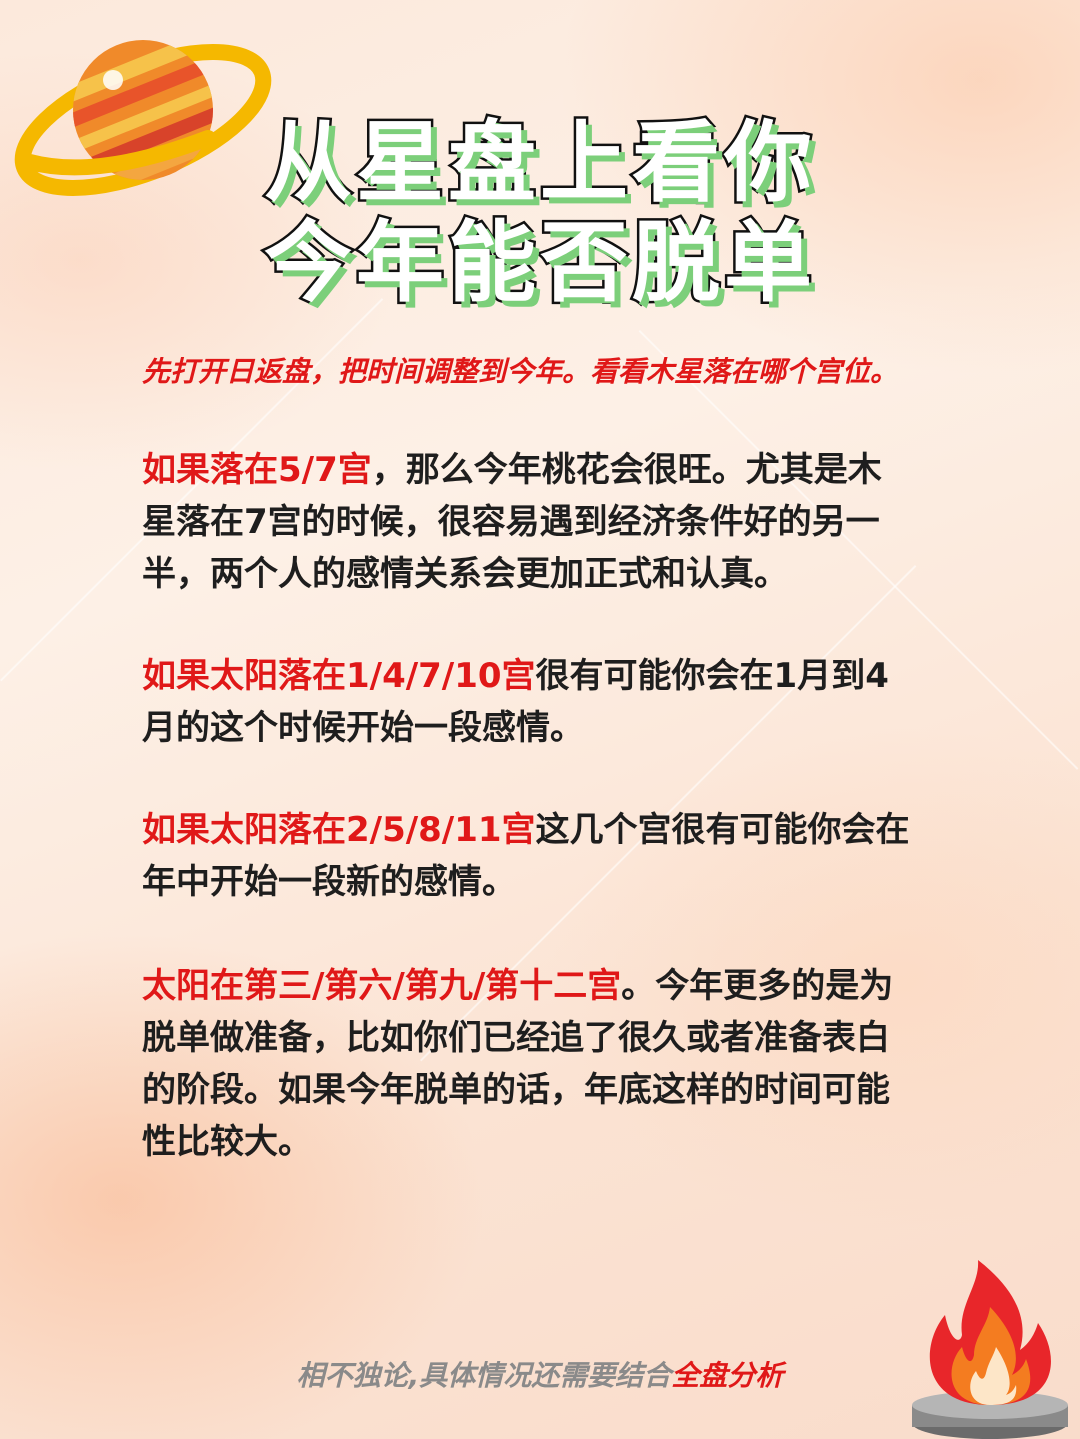 Image resolution: width=1080 pixels, height=1439 pixels. I want to click on title-line-1: 从星盘上看你, so click(538, 163).